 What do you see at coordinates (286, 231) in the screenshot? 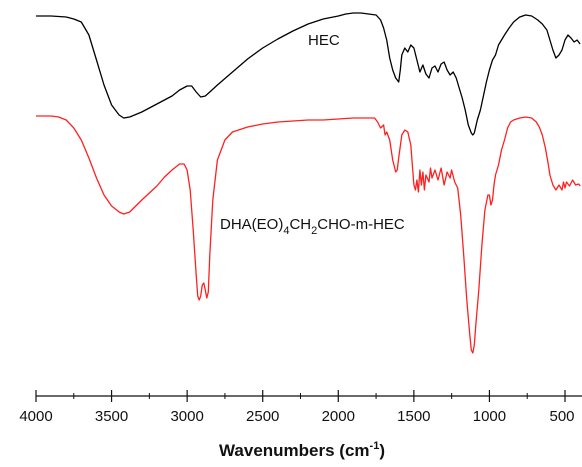
I see `series-label-sub-1: 4` at bounding box center [286, 231].